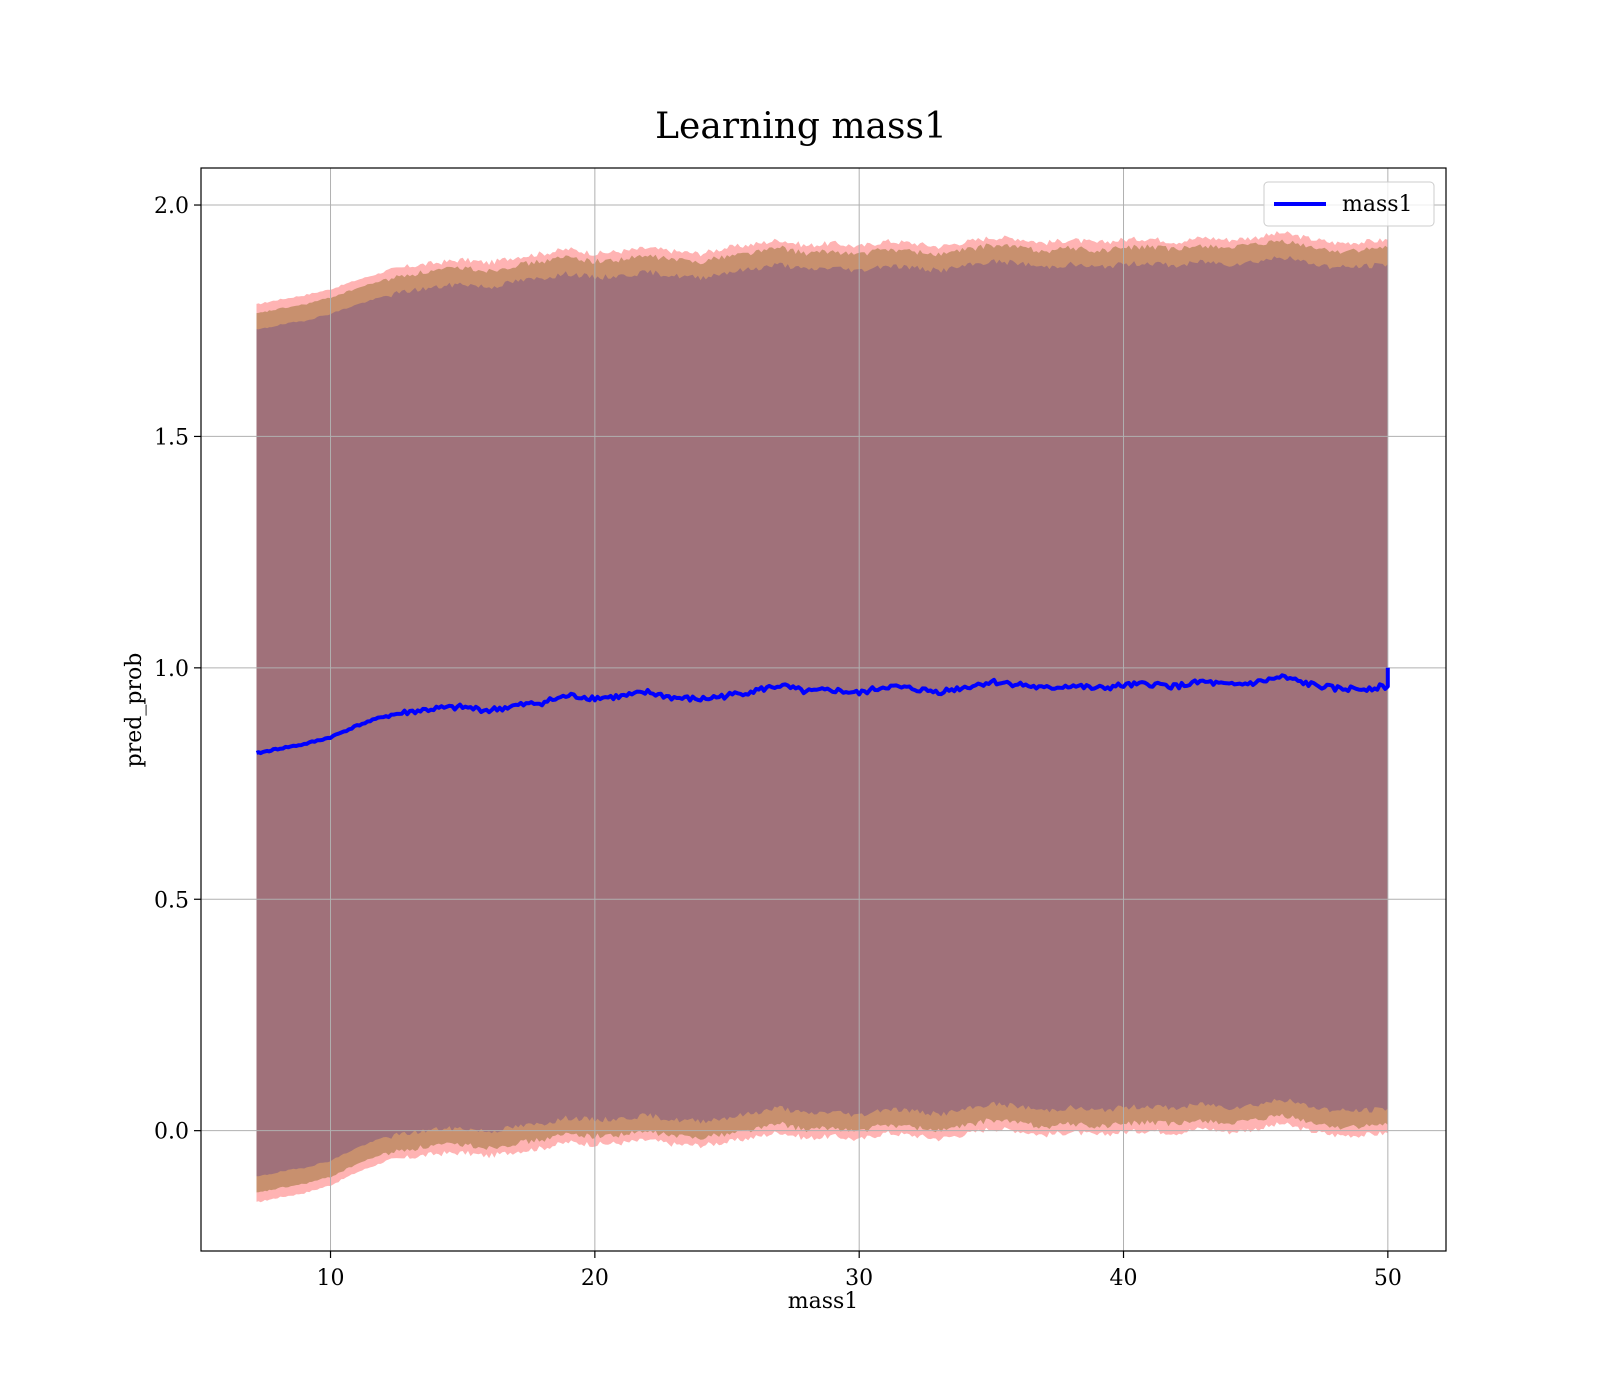  I want to click on x-tick-label: 40, so click(1124, 1278).